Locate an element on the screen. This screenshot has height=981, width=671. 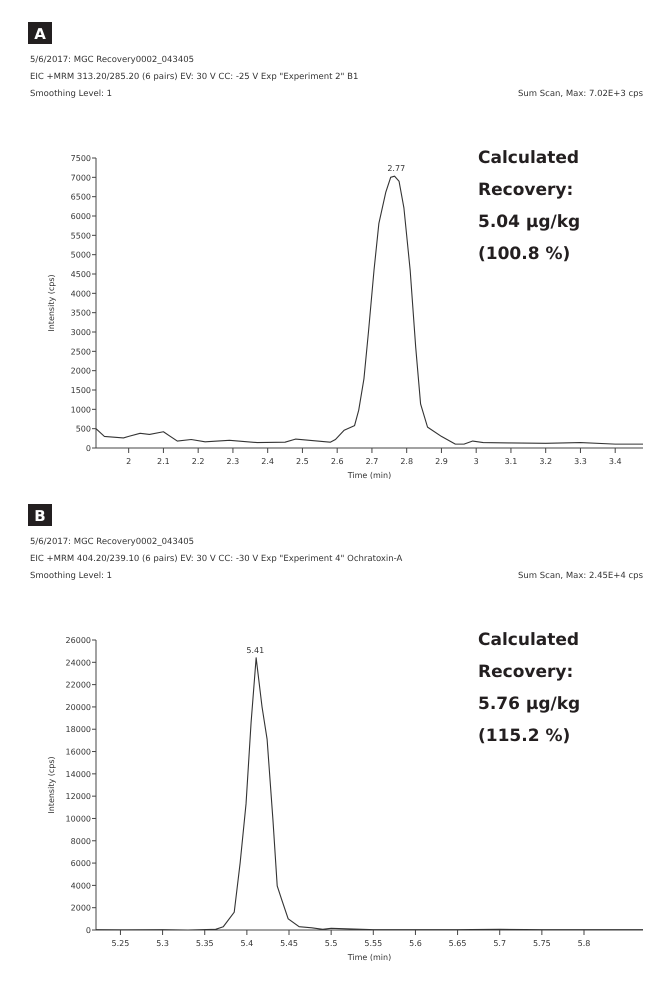
annotation: 2.77 is located at coordinates (396, 169).